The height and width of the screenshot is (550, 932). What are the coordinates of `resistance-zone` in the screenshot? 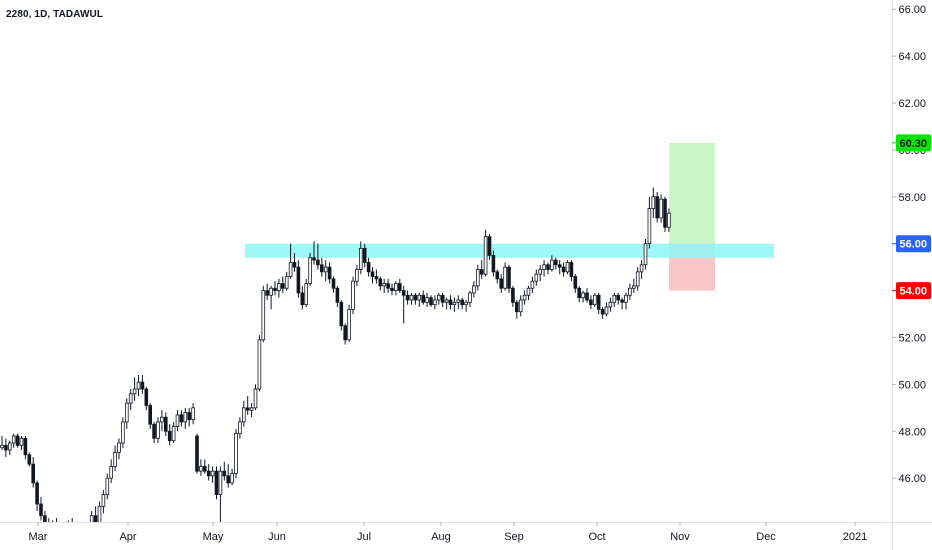 It's located at (509, 250).